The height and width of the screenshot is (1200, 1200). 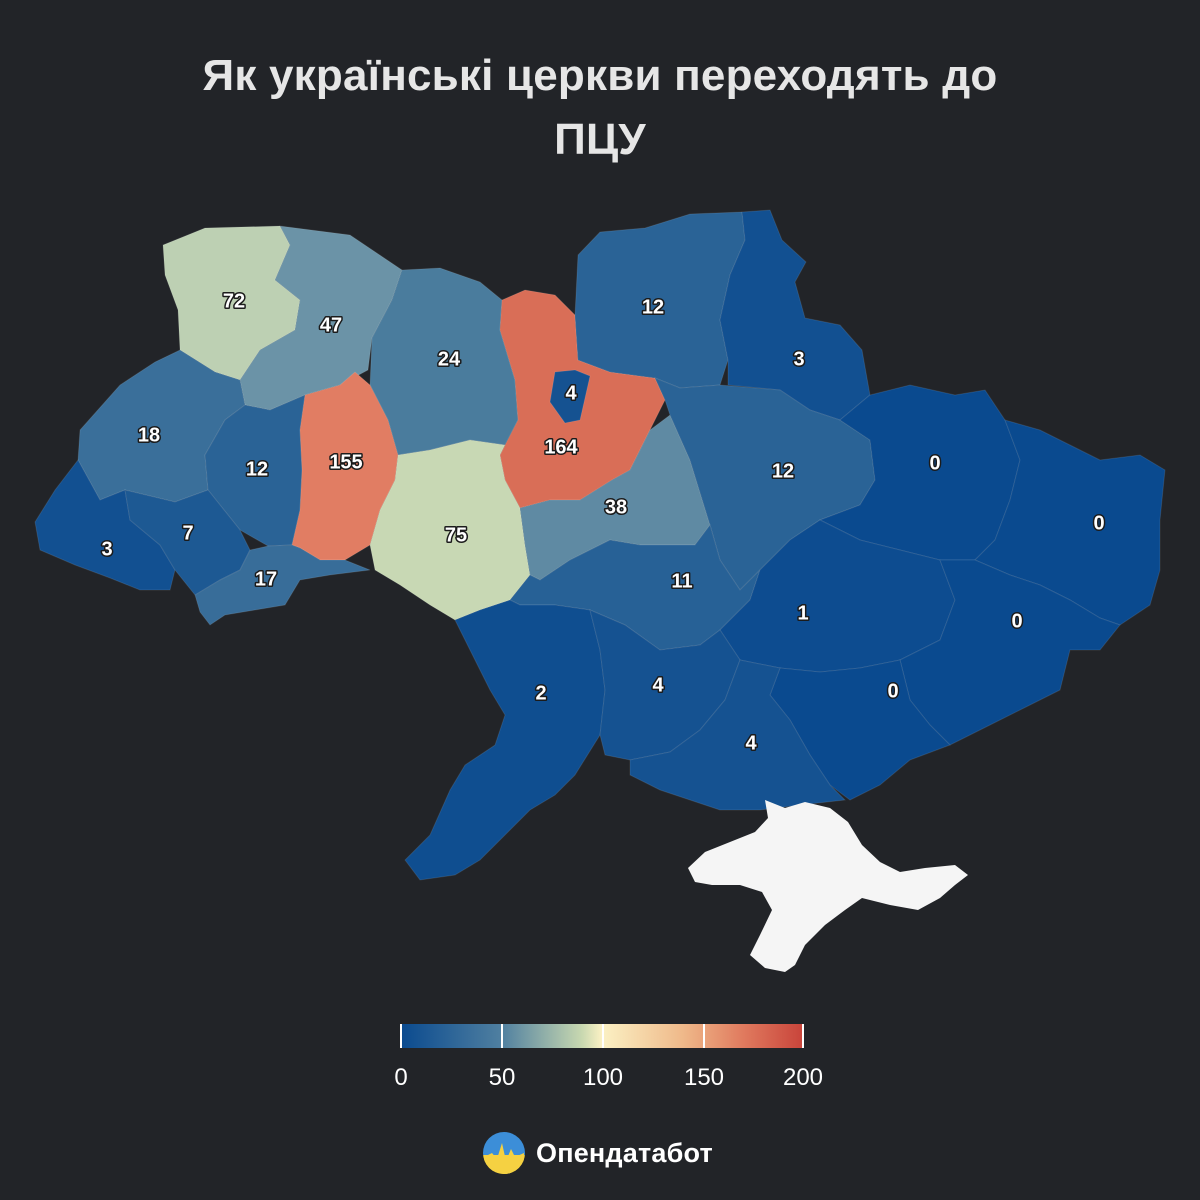 What do you see at coordinates (653, 307) in the screenshot?
I see `label-chernihiv: 12` at bounding box center [653, 307].